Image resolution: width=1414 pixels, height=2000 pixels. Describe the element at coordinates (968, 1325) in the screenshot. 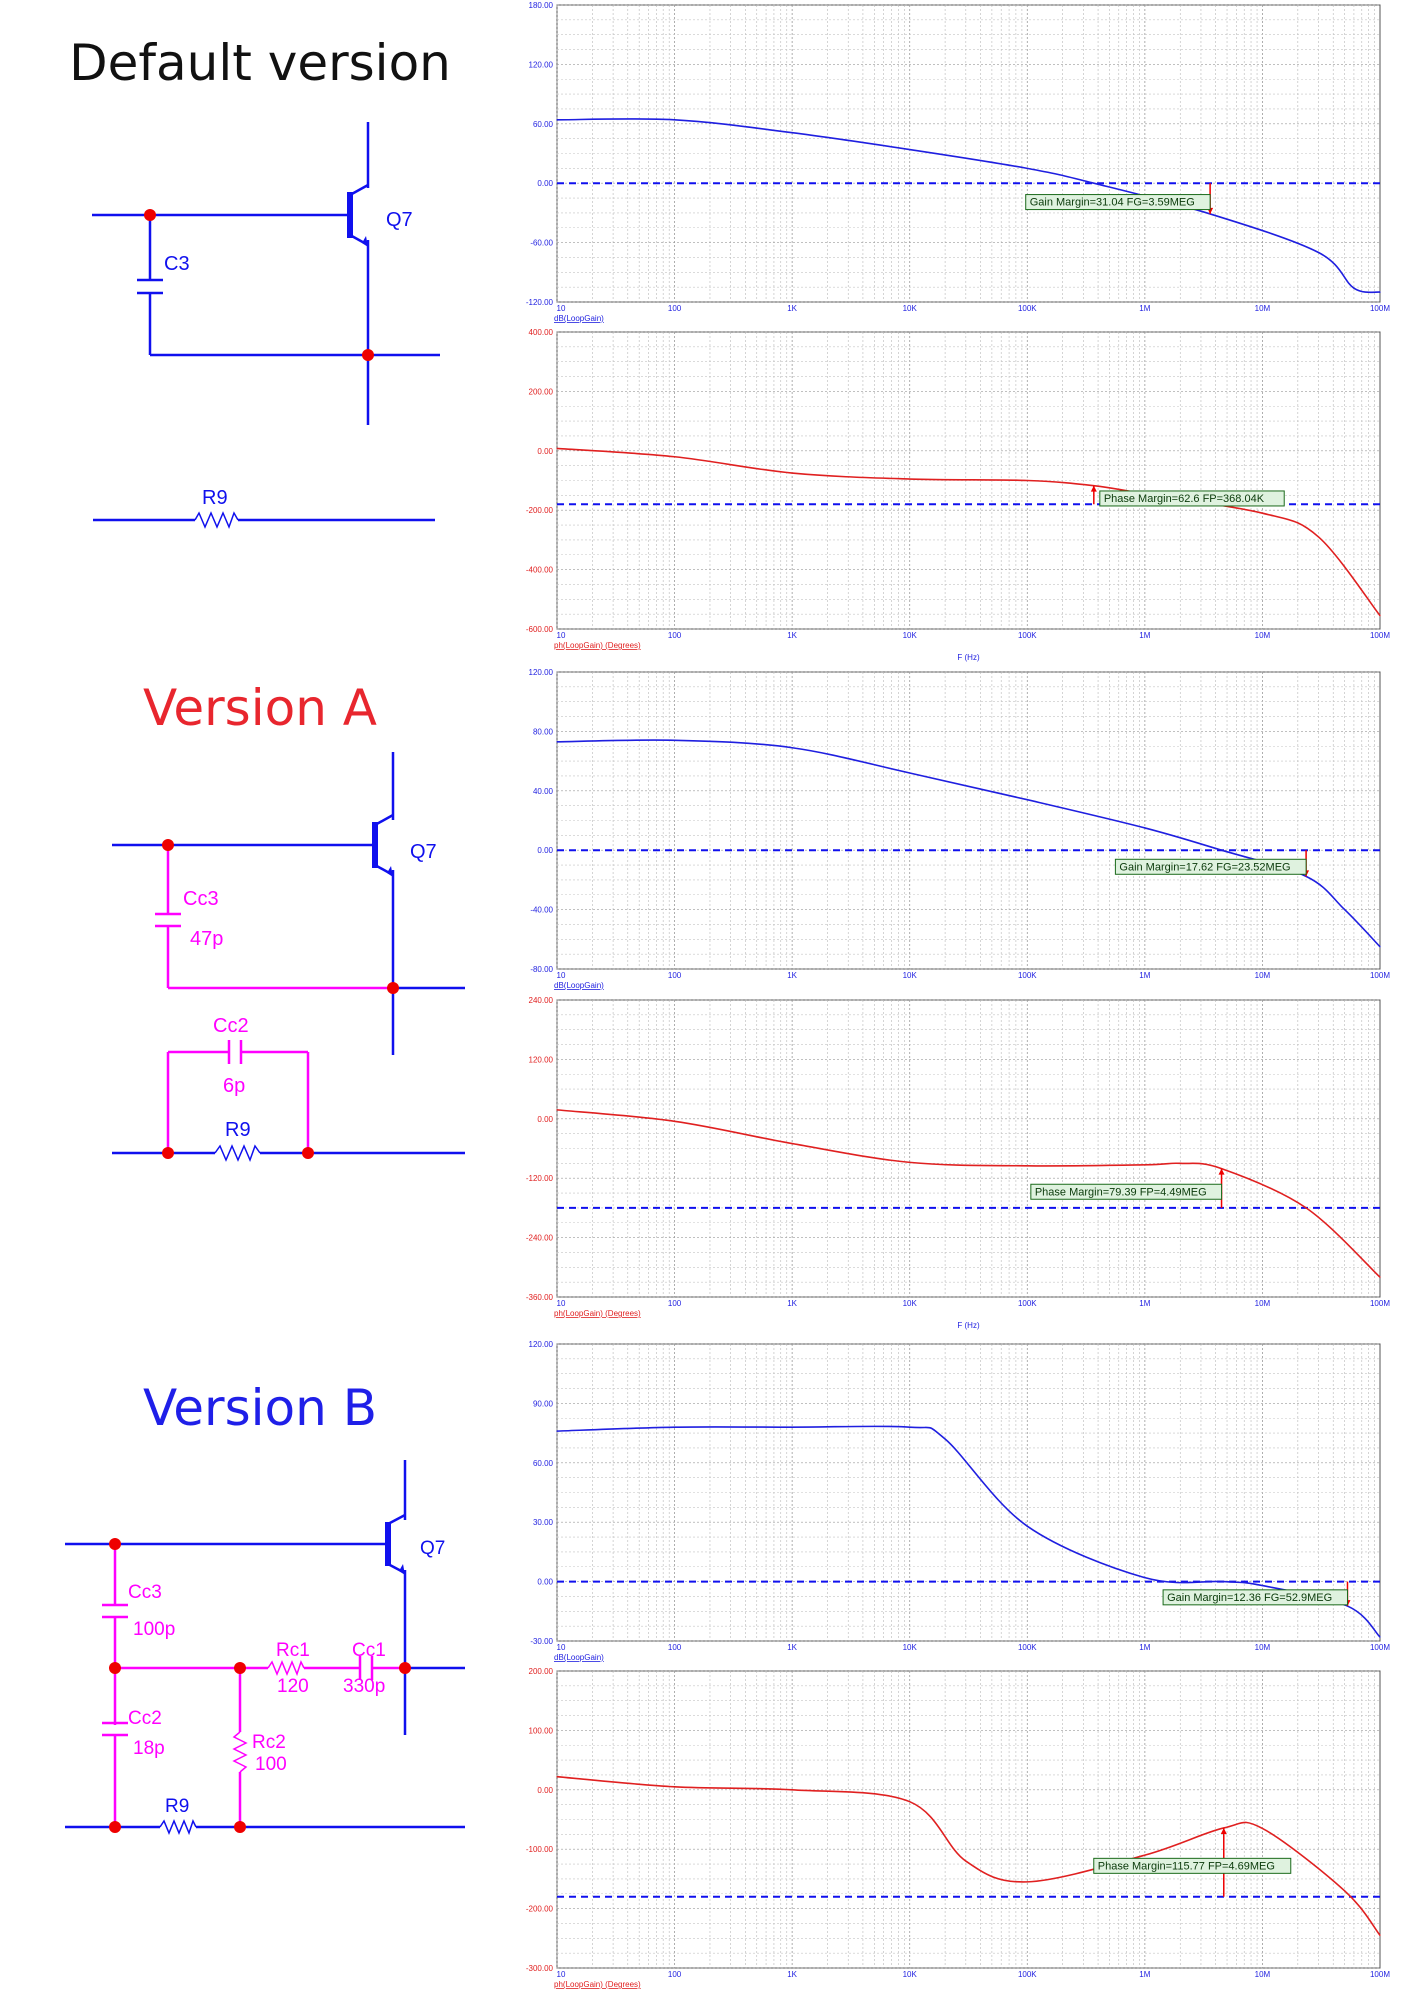

I see `x-axis-label: F (Hz)` at that location.